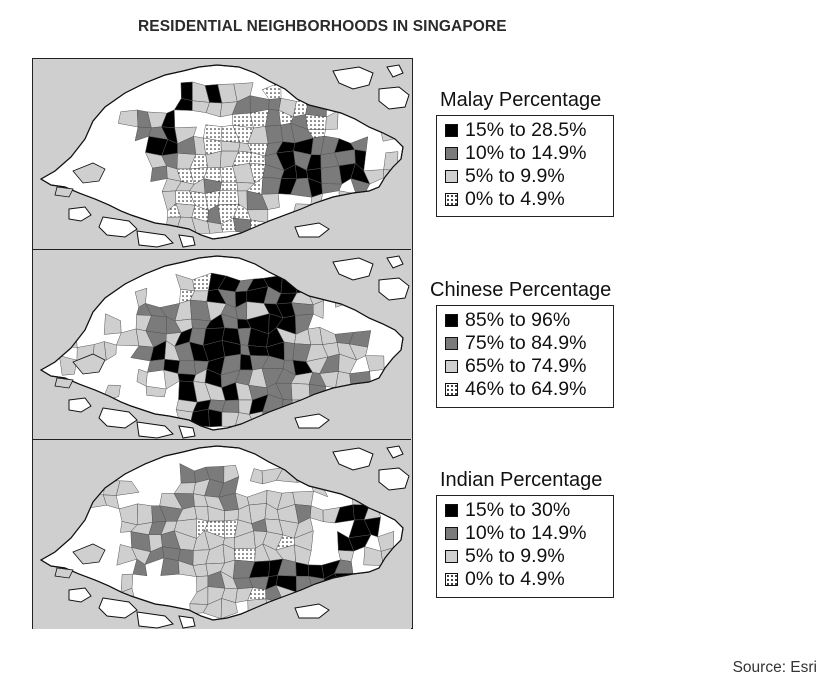 The height and width of the screenshot is (686, 833). Describe the element at coordinates (525, 389) in the screenshot. I see `legend-item: 46% to 64.9%` at that location.